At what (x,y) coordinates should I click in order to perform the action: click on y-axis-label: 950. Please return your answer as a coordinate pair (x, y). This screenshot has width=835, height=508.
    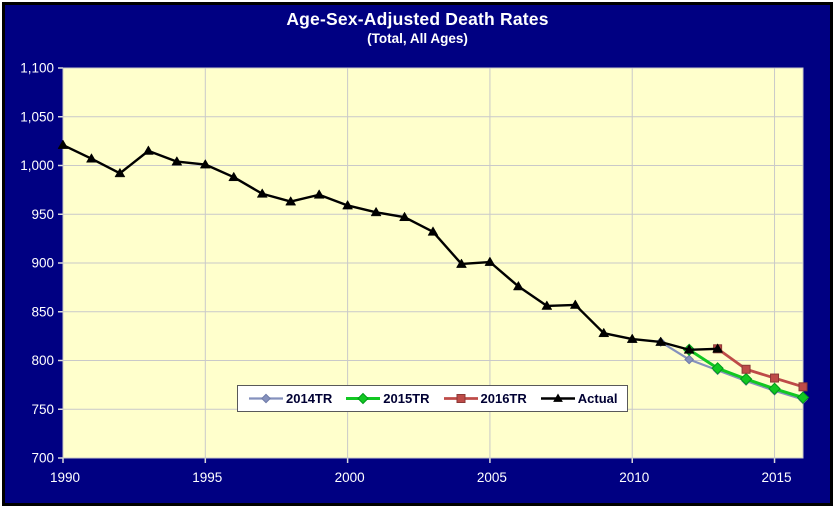
    Looking at the image, I should click on (42, 214).